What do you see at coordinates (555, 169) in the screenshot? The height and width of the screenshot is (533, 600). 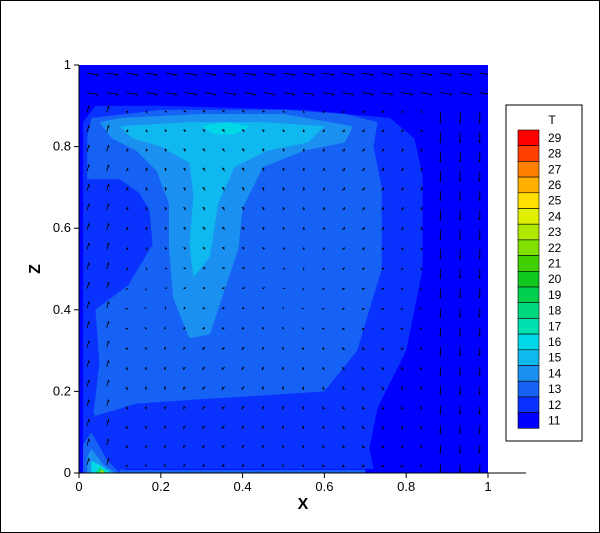 I see `legend-label-27: 27` at bounding box center [555, 169].